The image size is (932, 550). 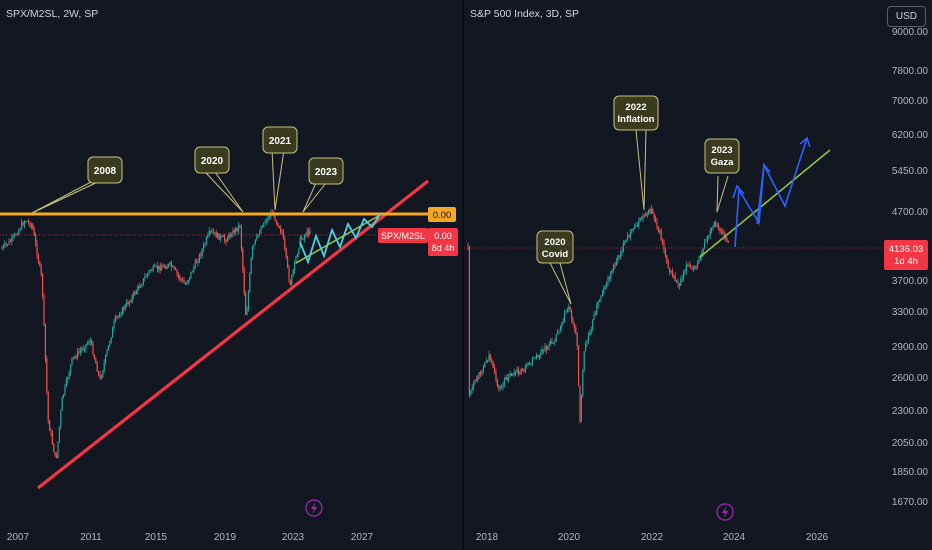 I want to click on left-projection-path, so click(x=340, y=239).